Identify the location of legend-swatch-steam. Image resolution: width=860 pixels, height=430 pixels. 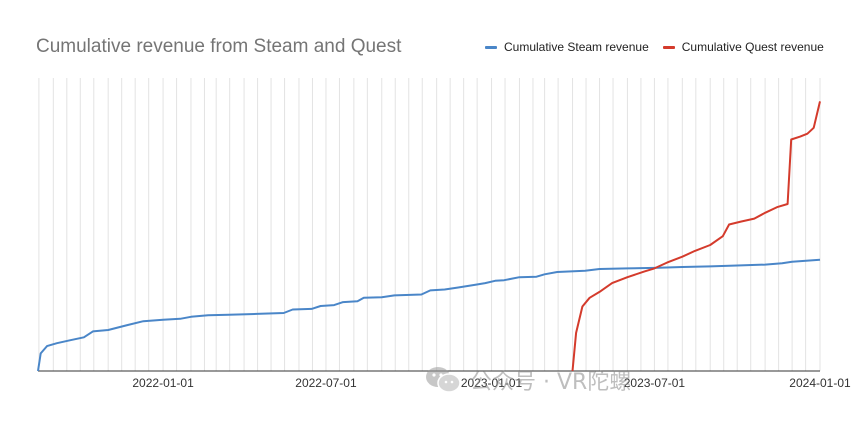
(491, 47).